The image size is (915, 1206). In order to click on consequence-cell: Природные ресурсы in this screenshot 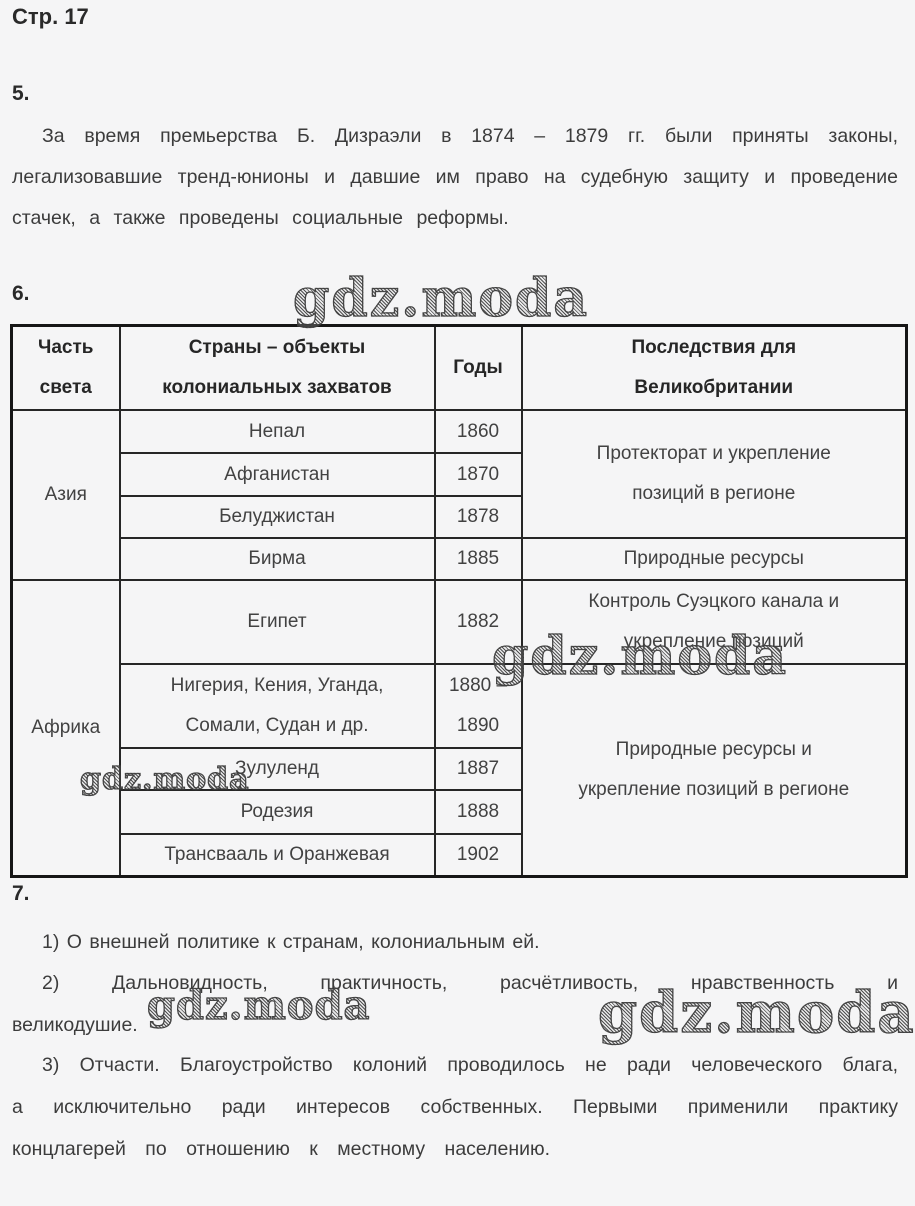, I will do `click(714, 559)`.